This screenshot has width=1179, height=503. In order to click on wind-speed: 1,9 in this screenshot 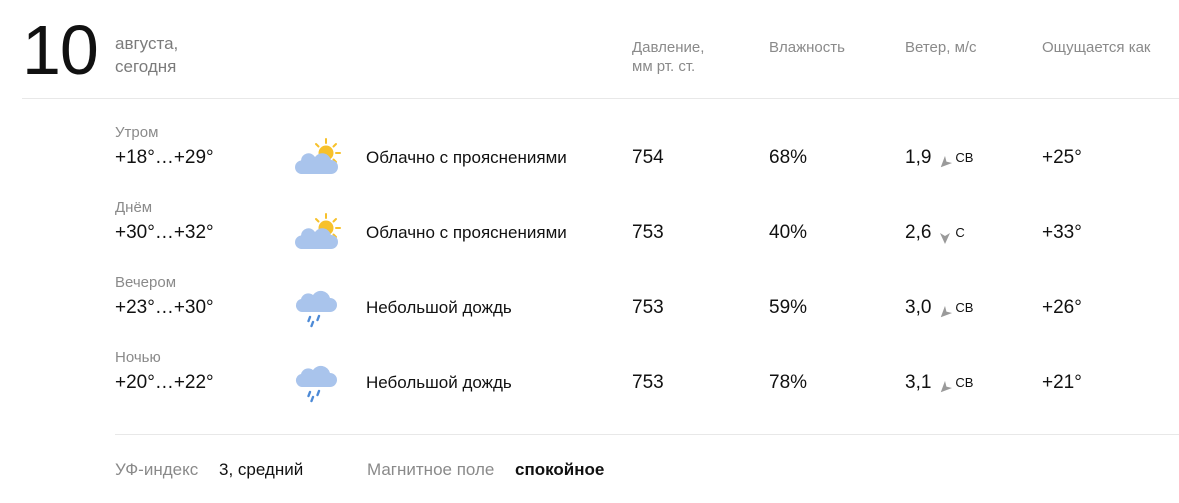, I will do `click(918, 157)`.